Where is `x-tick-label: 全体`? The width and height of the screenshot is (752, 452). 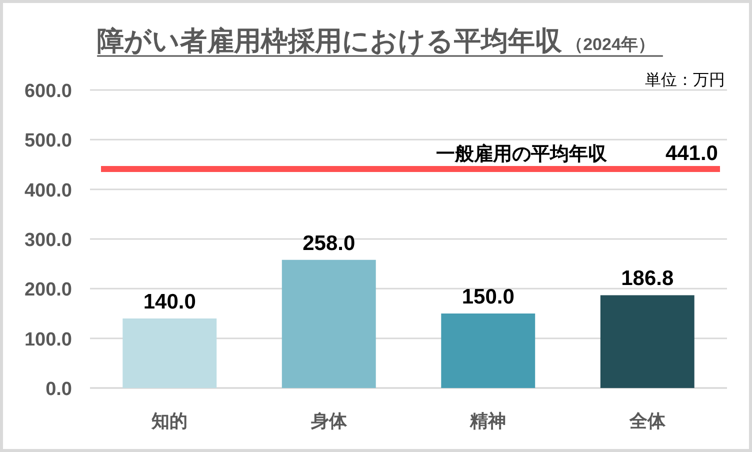 x-tick-label: 全体 is located at coordinates (647, 421).